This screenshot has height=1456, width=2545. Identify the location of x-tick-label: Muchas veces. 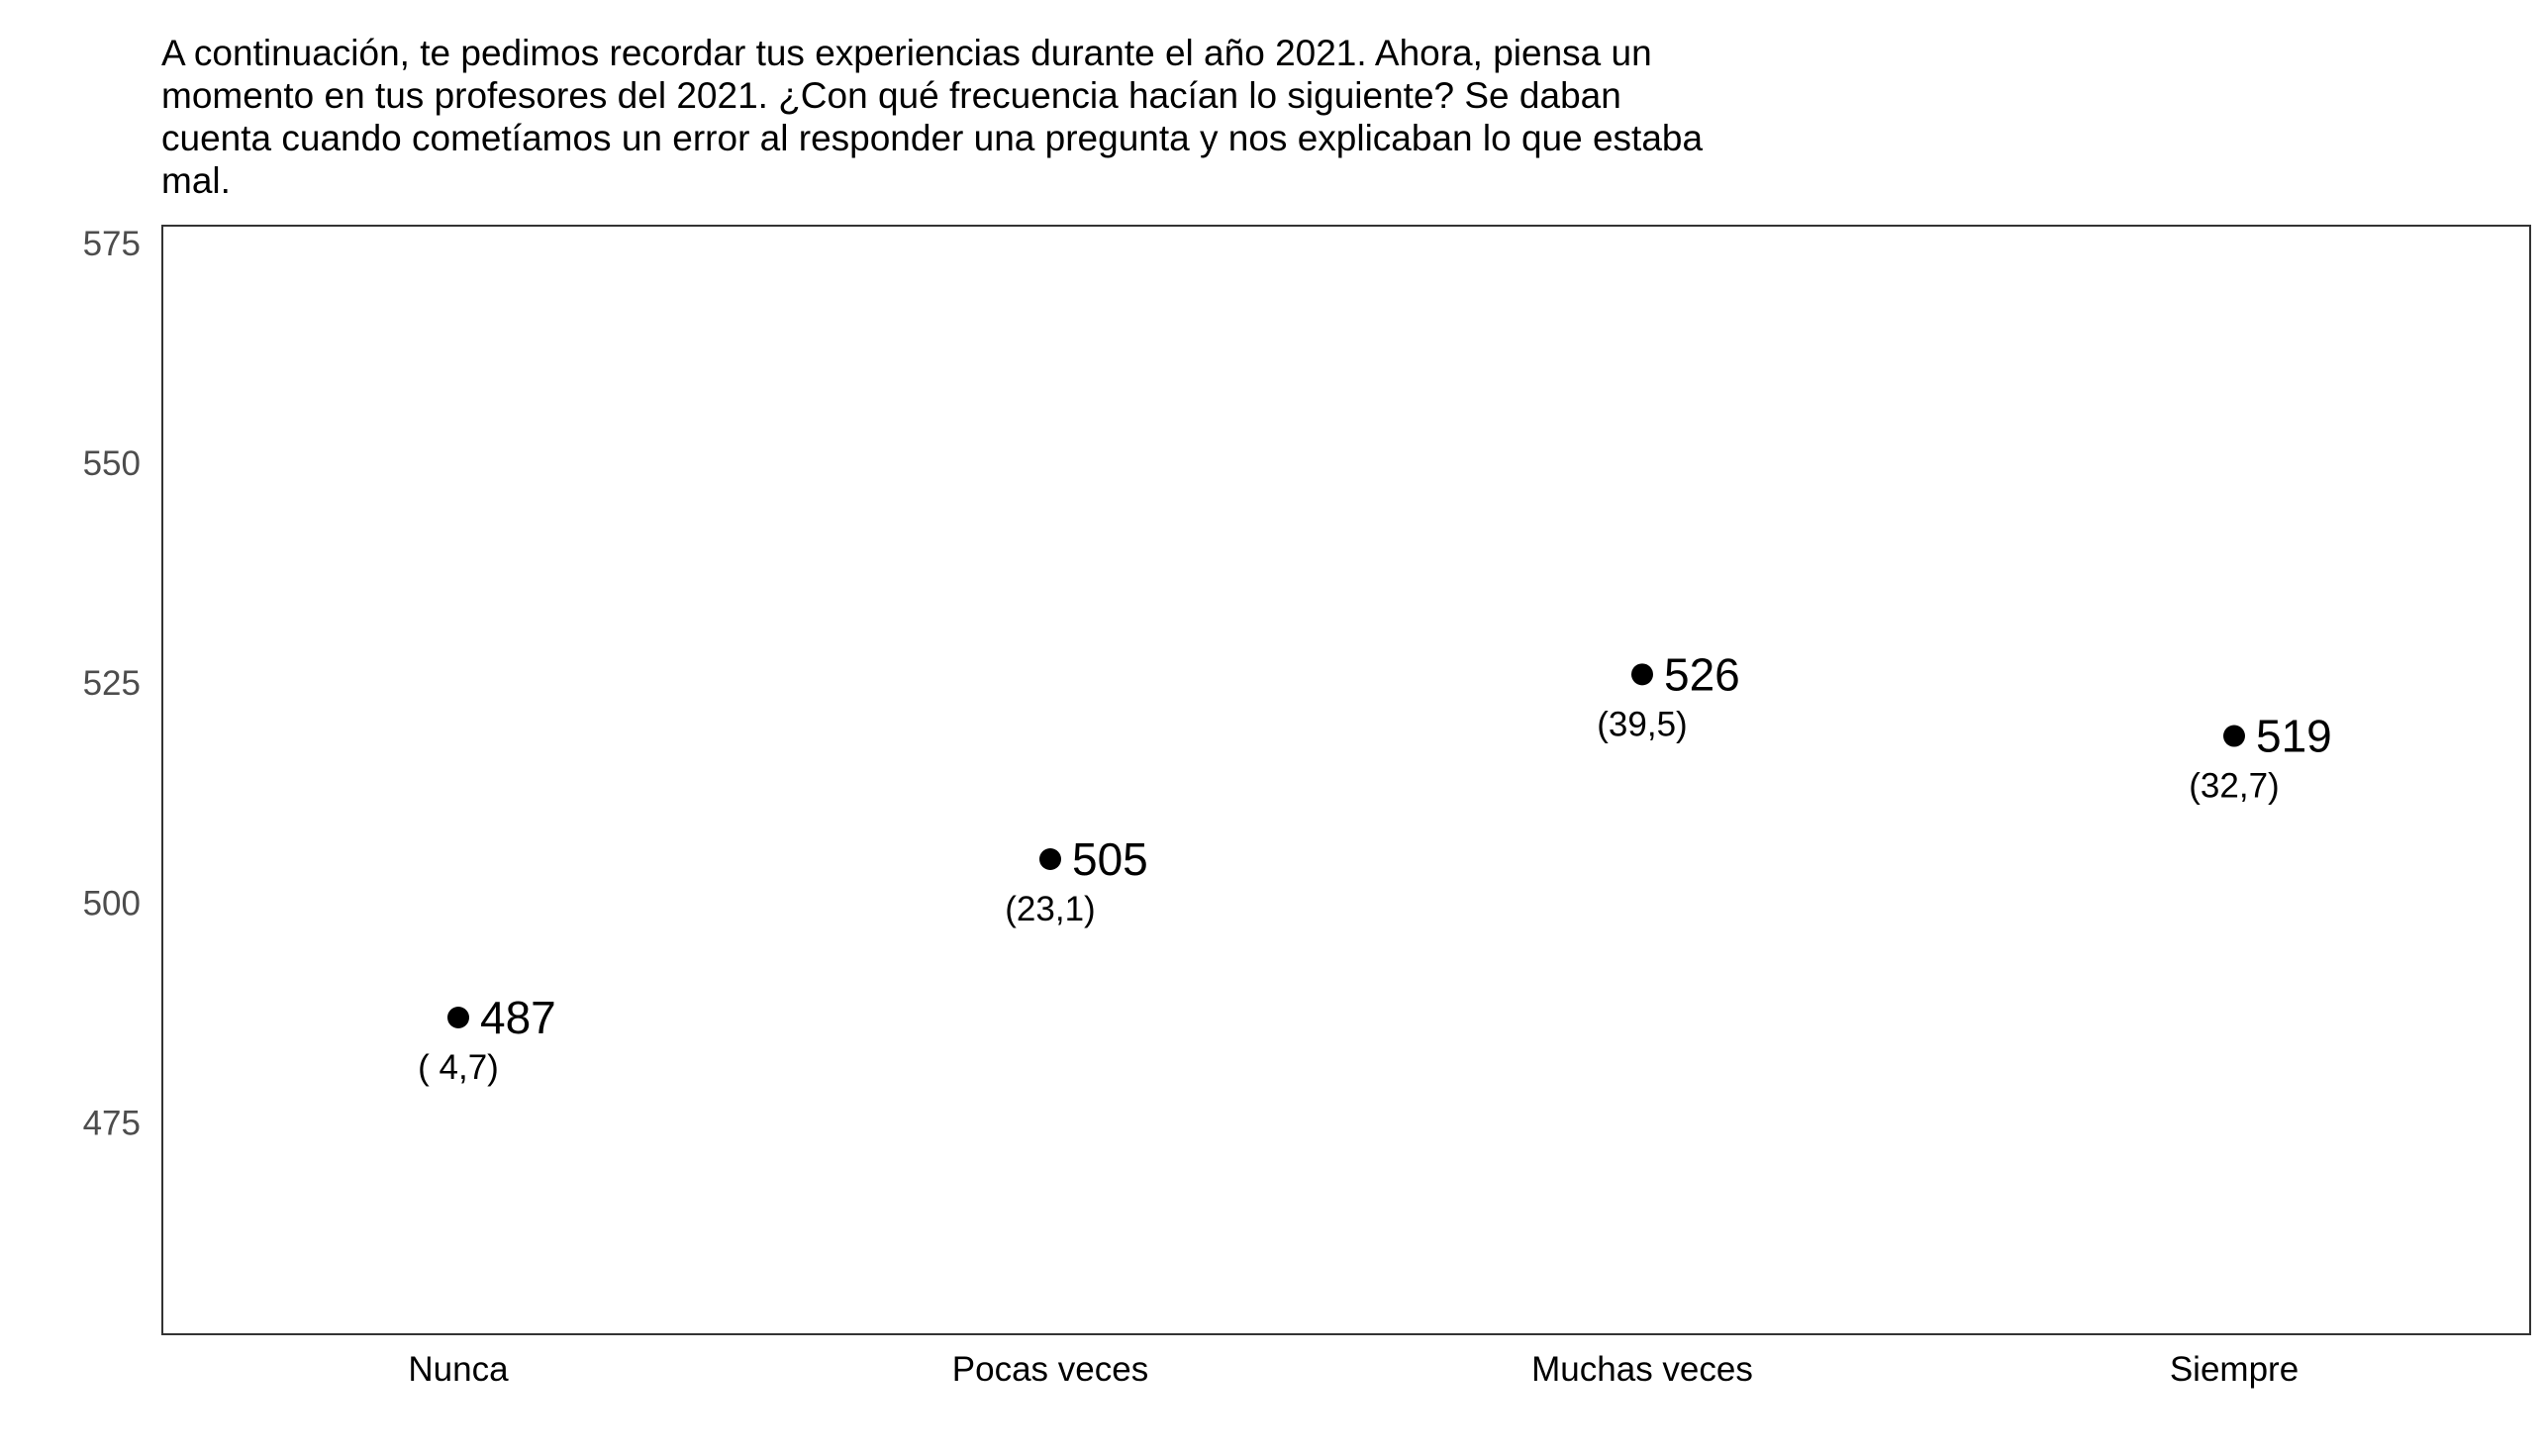
(1642, 1369).